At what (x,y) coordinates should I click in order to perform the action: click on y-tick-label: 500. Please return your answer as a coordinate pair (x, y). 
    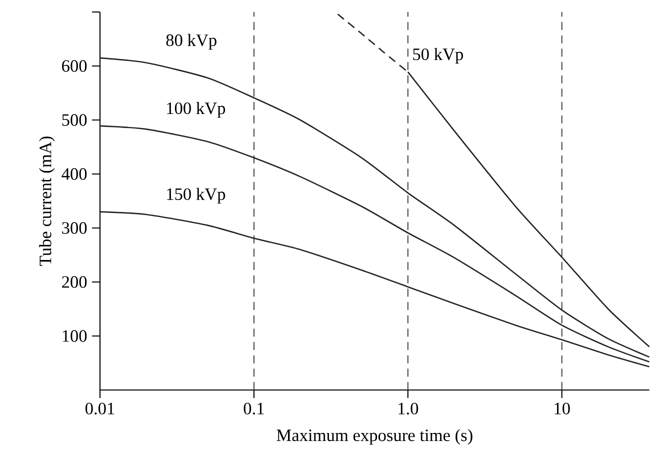
    Looking at the image, I should click on (74, 120).